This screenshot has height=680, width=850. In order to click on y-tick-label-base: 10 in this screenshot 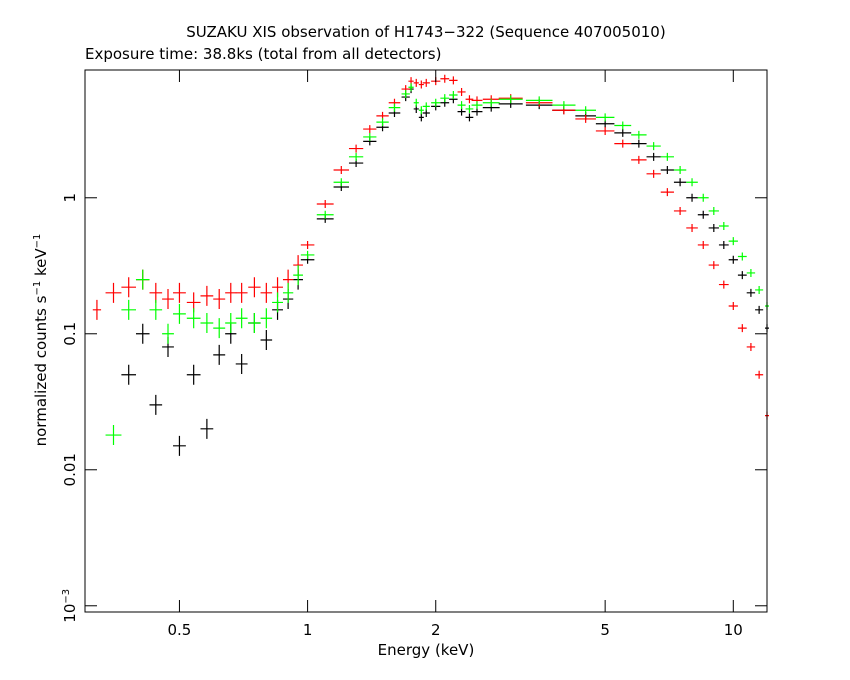, I will do `click(70, 613)`.